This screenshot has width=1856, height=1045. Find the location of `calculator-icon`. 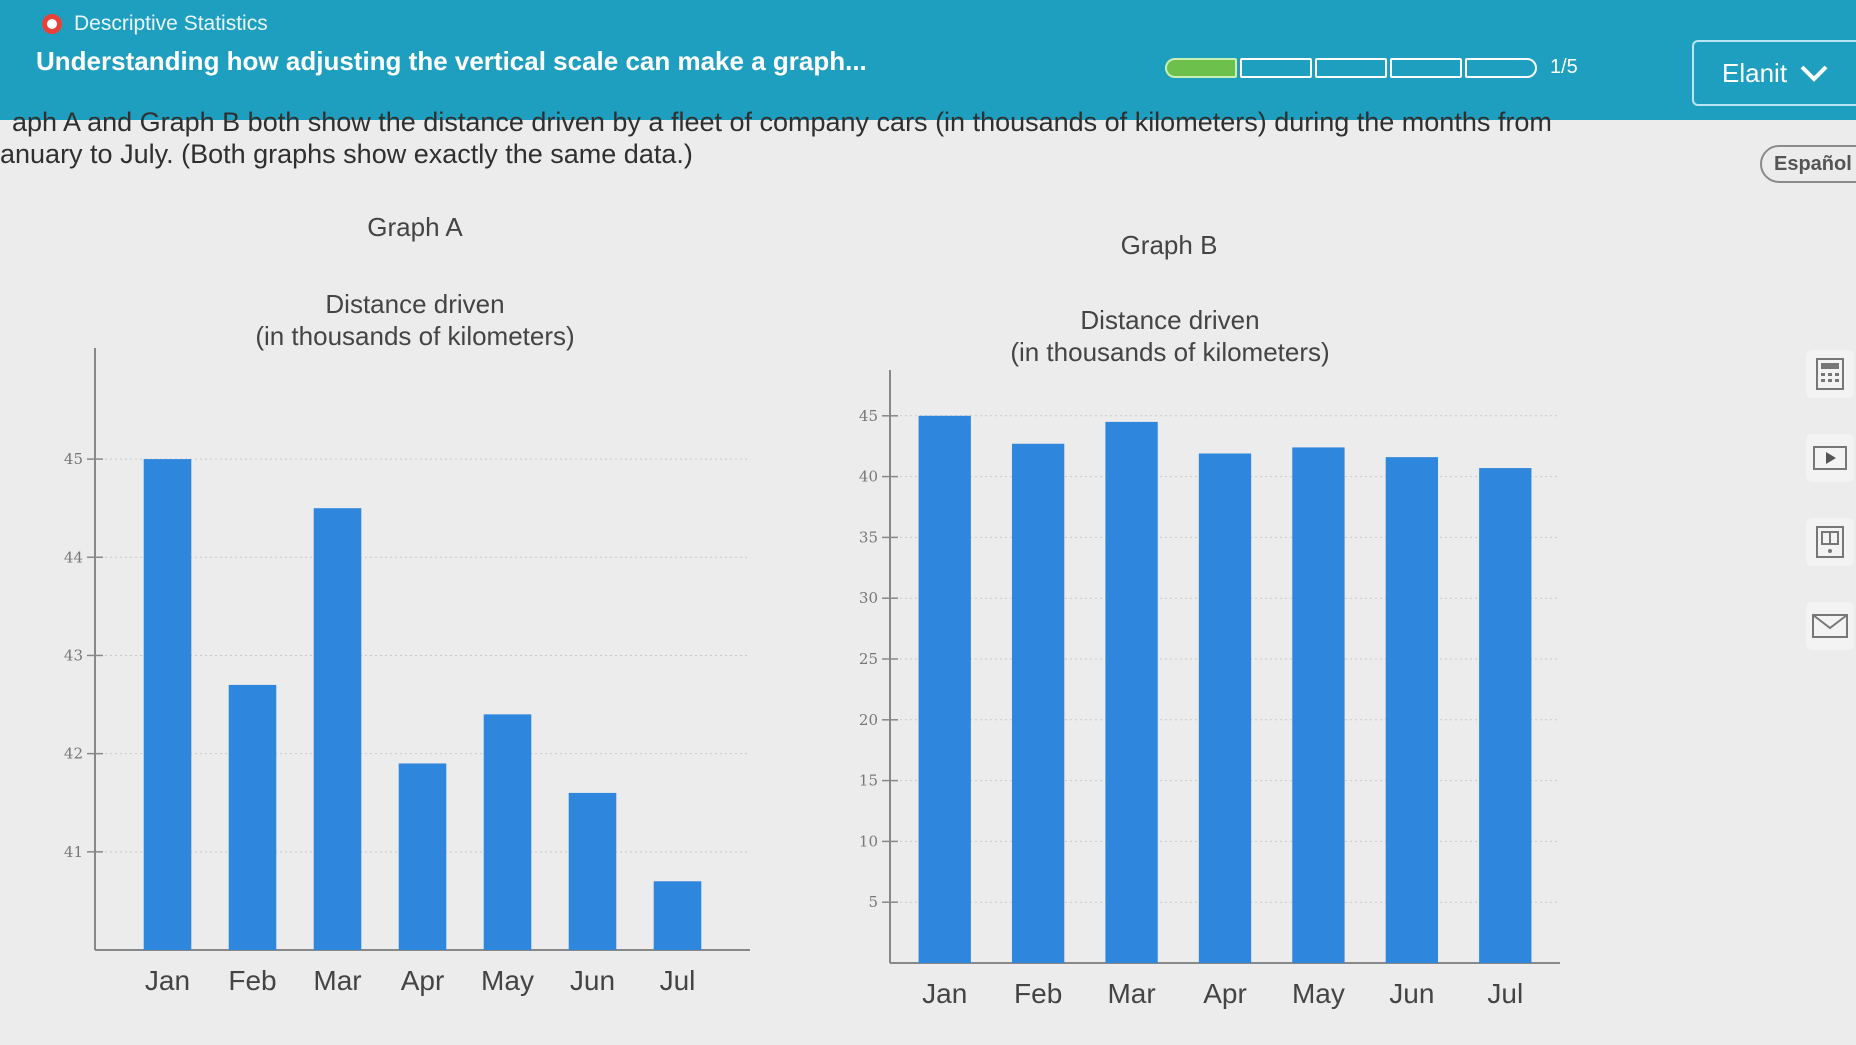

calculator-icon is located at coordinates (1830, 374).